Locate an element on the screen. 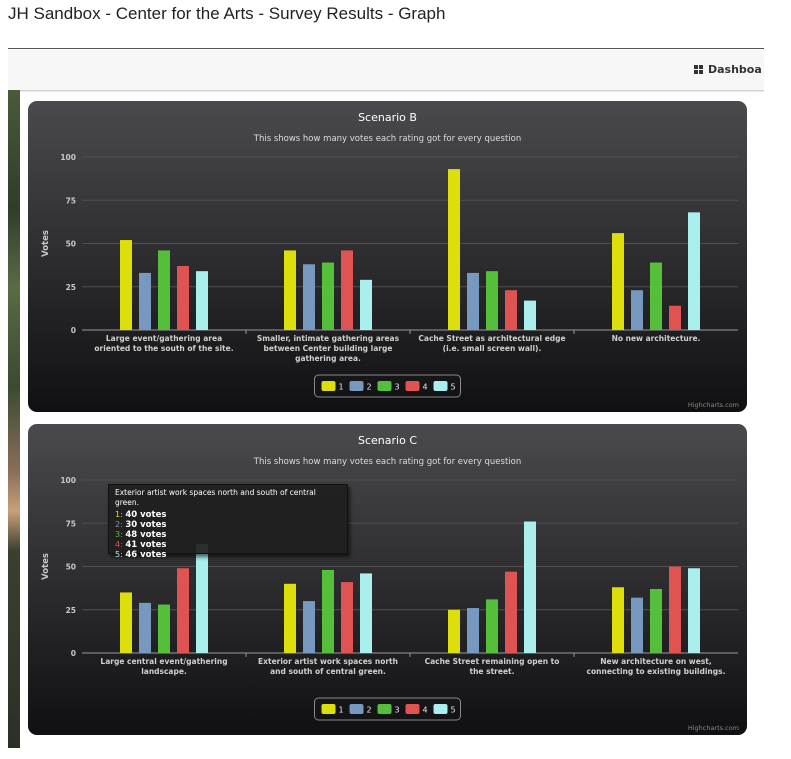 Image resolution: width=791 pixels, height=759 pixels. legend-box is located at coordinates (387, 386).